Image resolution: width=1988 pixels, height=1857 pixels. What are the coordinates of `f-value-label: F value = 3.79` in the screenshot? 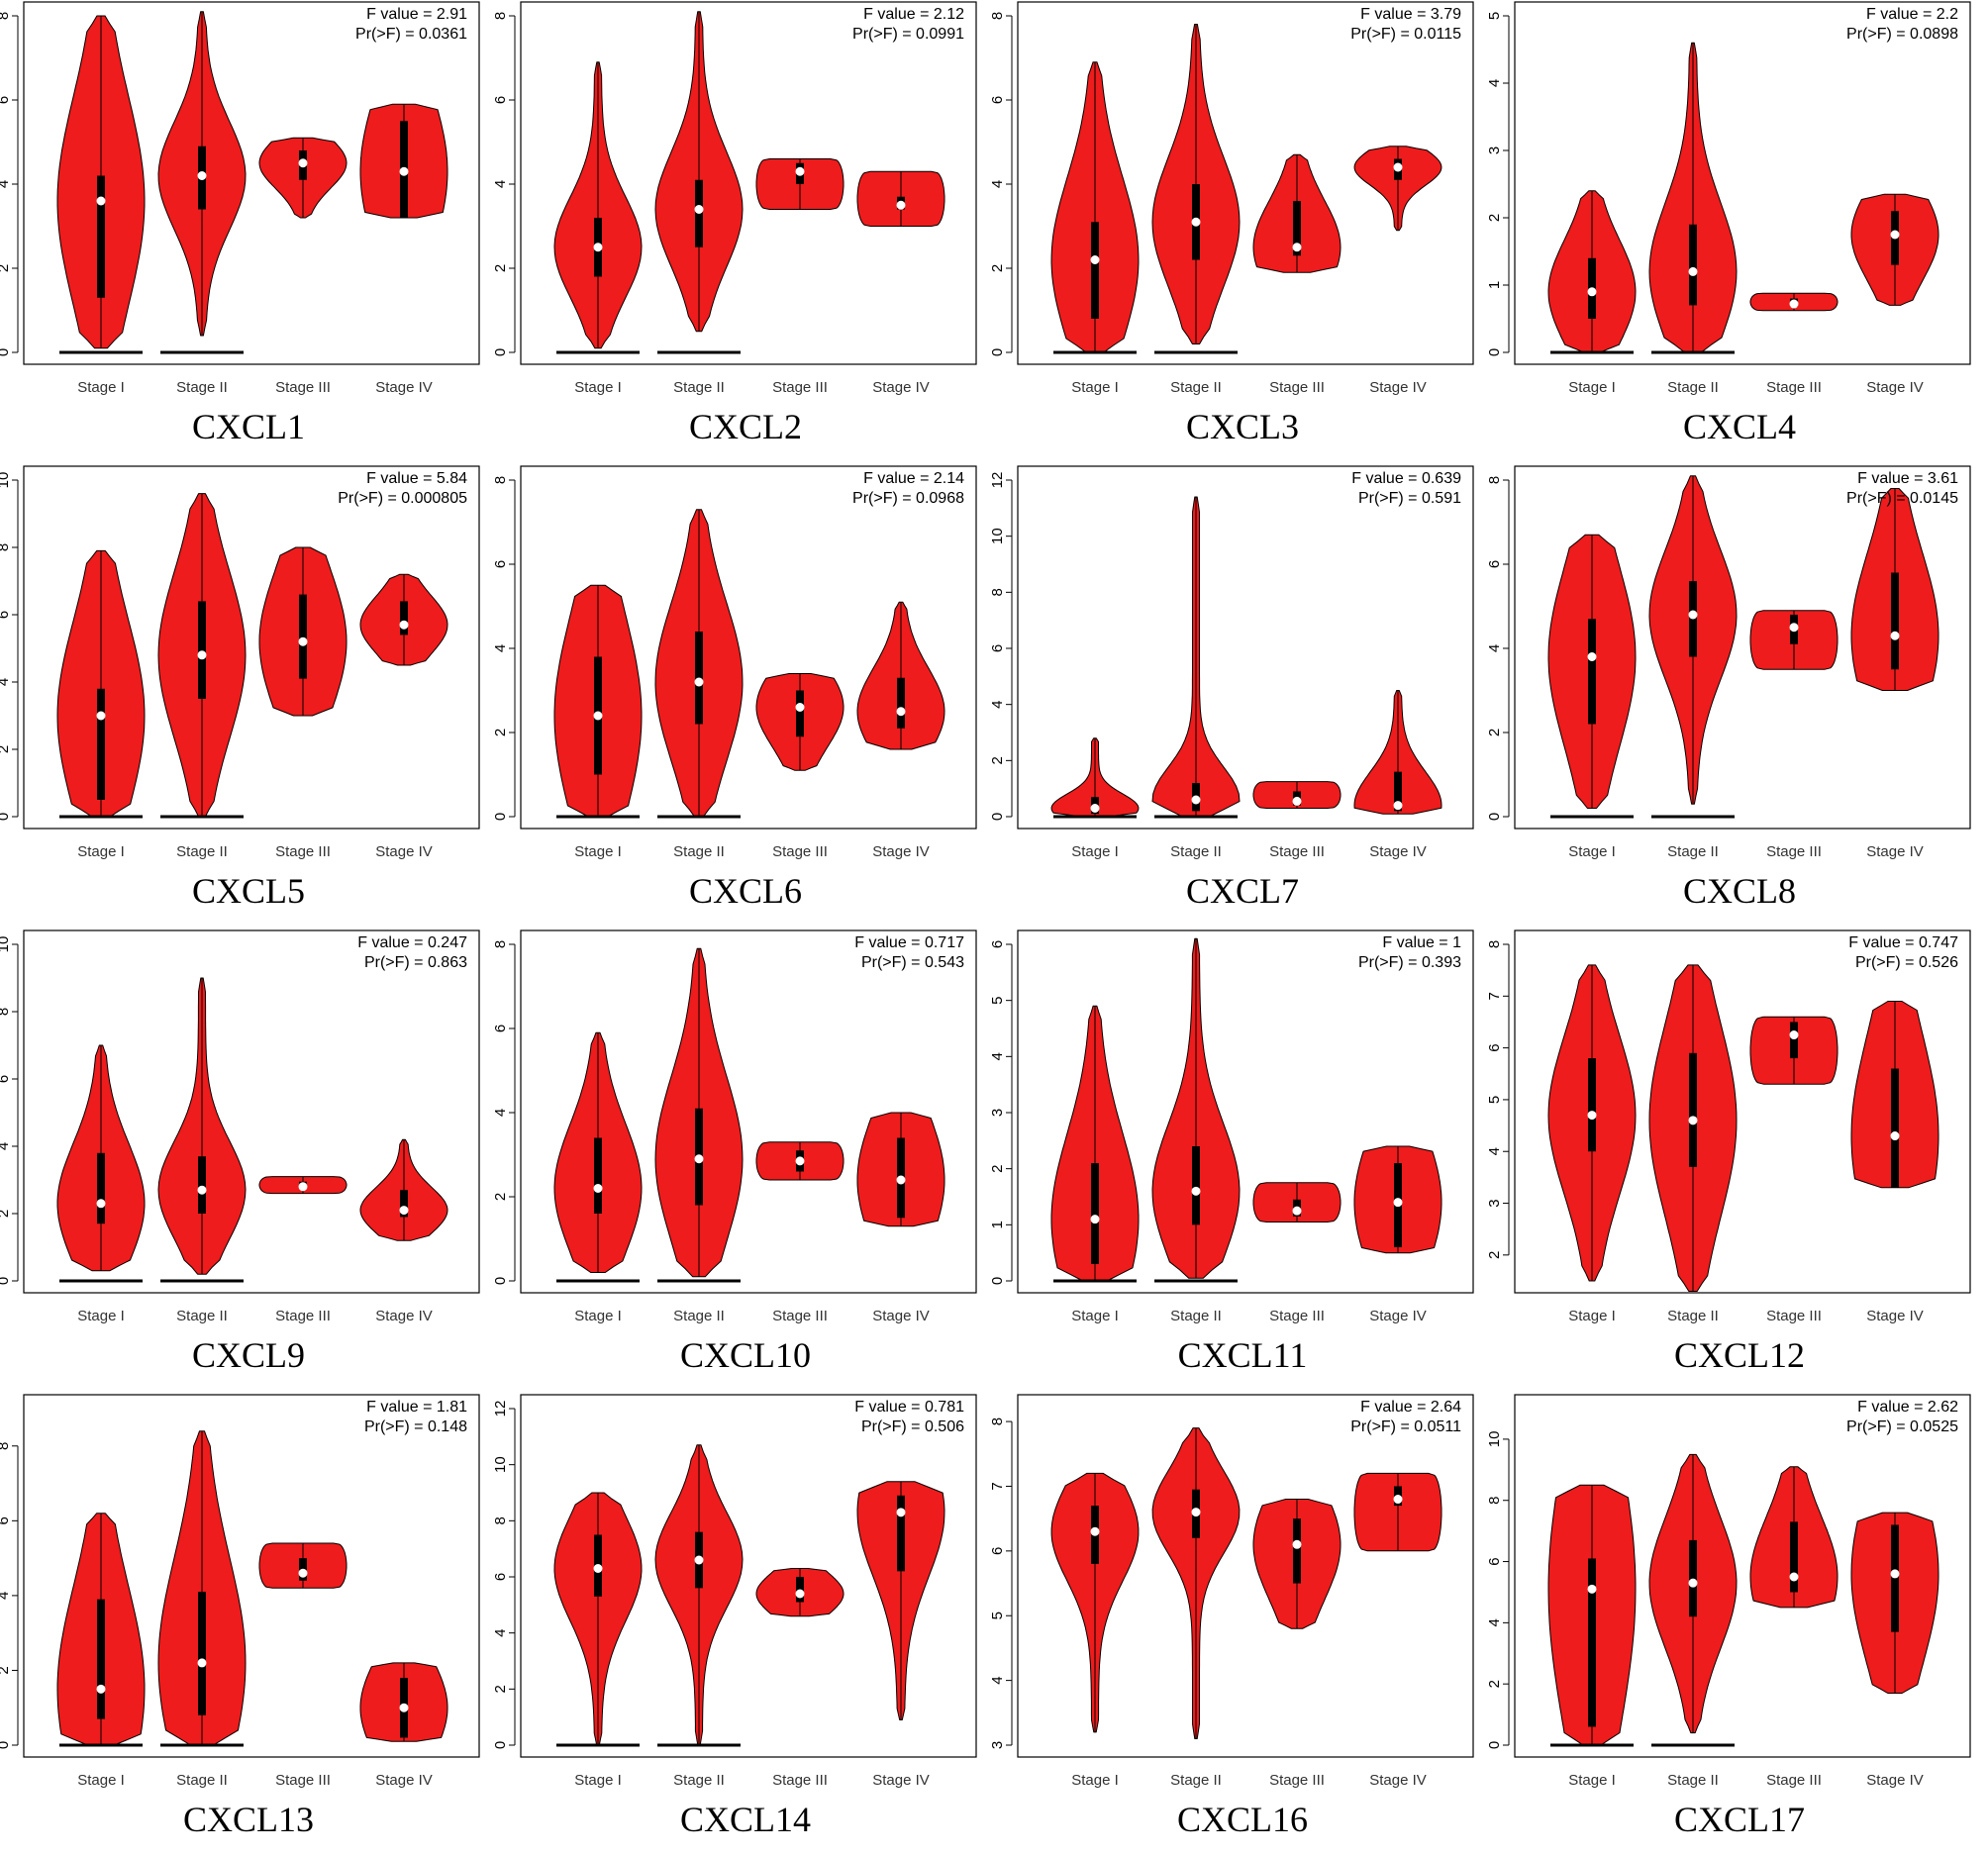 It's located at (1410, 14).